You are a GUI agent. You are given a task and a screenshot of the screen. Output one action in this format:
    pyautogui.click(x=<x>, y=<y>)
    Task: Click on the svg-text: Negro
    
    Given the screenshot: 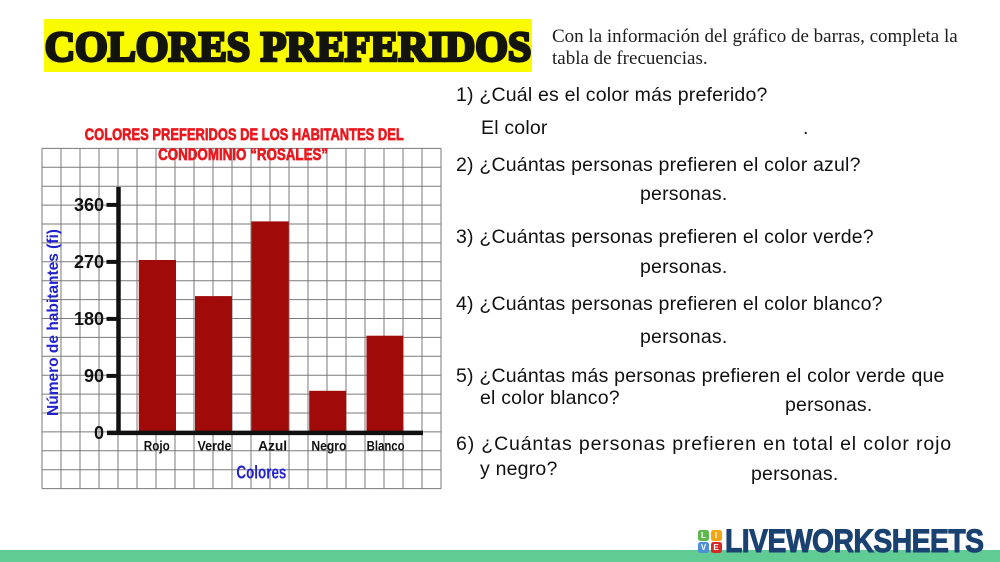 What is the action you would take?
    pyautogui.click(x=328, y=446)
    